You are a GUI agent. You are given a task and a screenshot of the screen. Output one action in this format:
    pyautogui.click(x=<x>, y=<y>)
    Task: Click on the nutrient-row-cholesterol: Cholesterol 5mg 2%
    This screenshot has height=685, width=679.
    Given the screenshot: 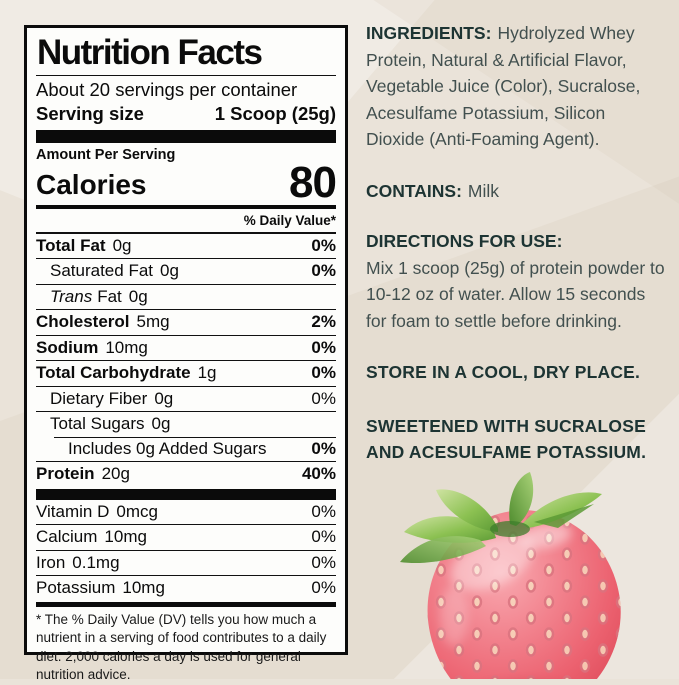 What is the action you would take?
    pyautogui.click(x=186, y=322)
    